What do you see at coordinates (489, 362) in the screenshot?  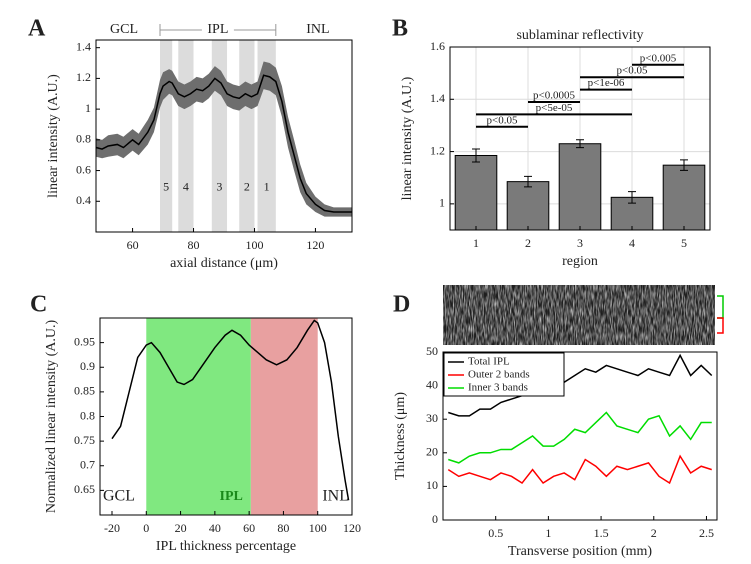 I see `legend-label: Total IPL` at bounding box center [489, 362].